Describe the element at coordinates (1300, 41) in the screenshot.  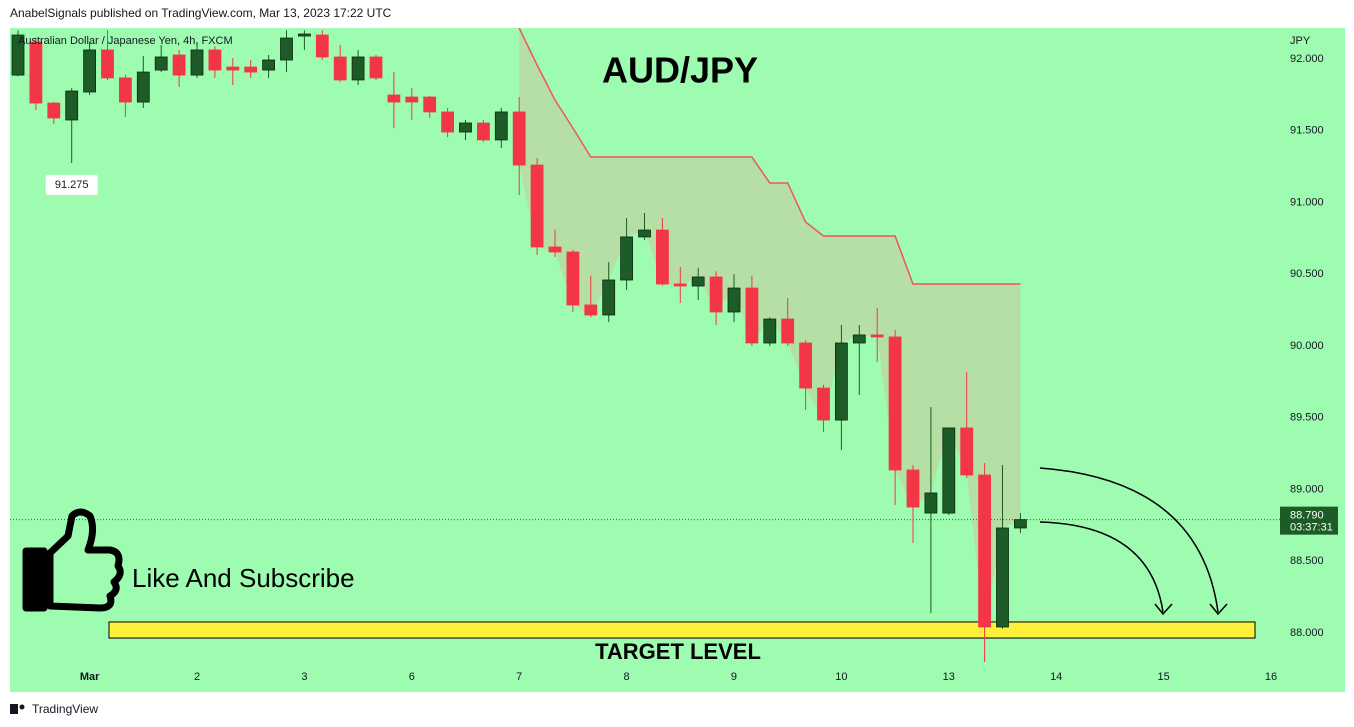
I see `currency: JPY` at that location.